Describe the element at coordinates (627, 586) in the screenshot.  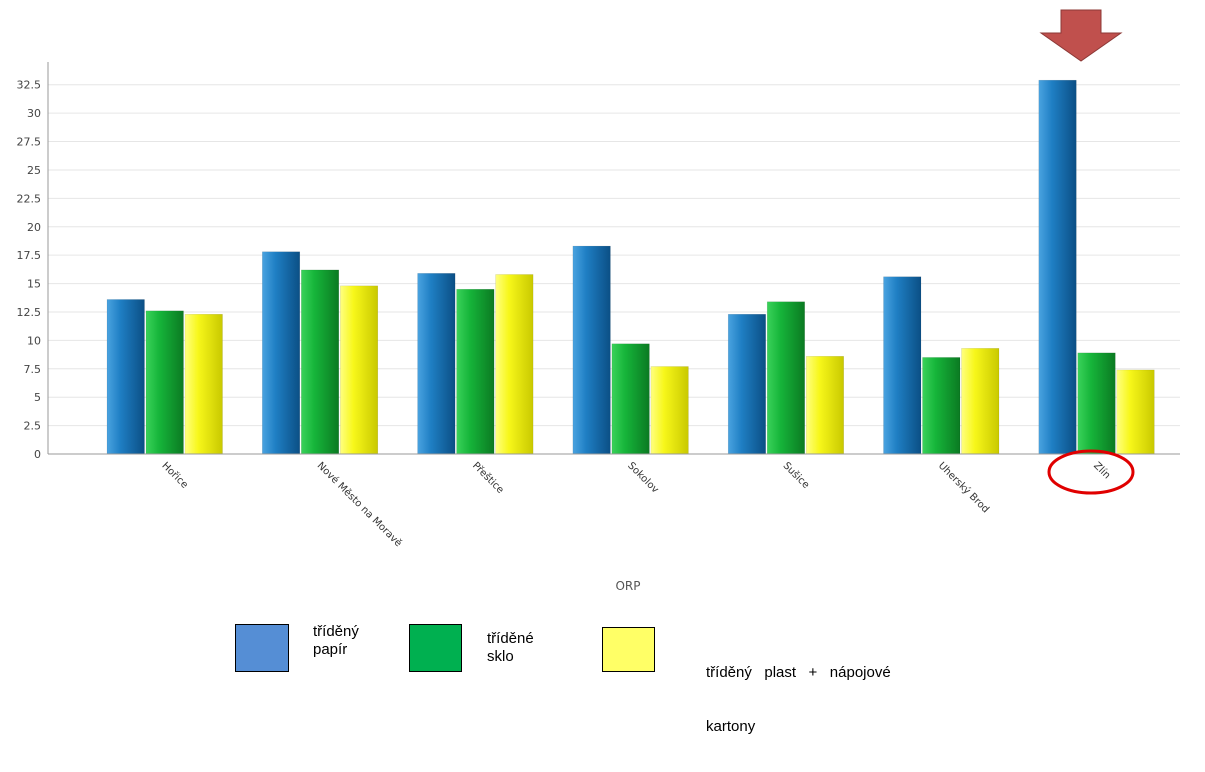
I see `x-axis-title: ORP` at that location.